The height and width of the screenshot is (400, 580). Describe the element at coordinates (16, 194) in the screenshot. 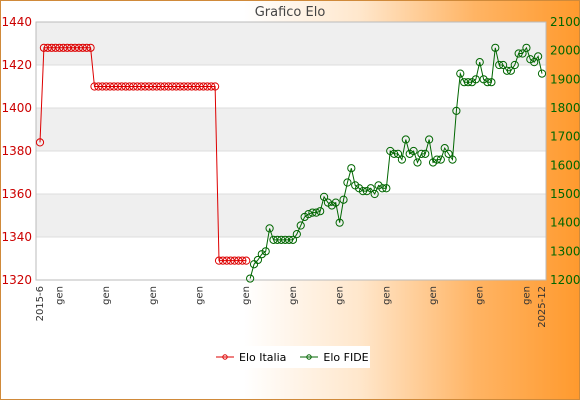

I see `y-left-tick-label: 1360` at that location.